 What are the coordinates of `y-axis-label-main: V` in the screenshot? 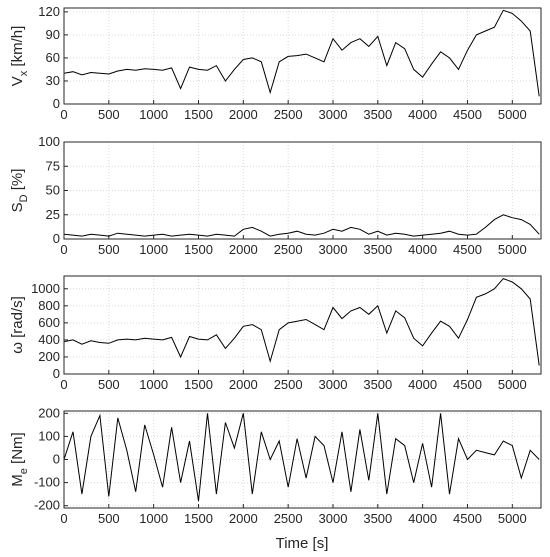 It's located at (17, 81).